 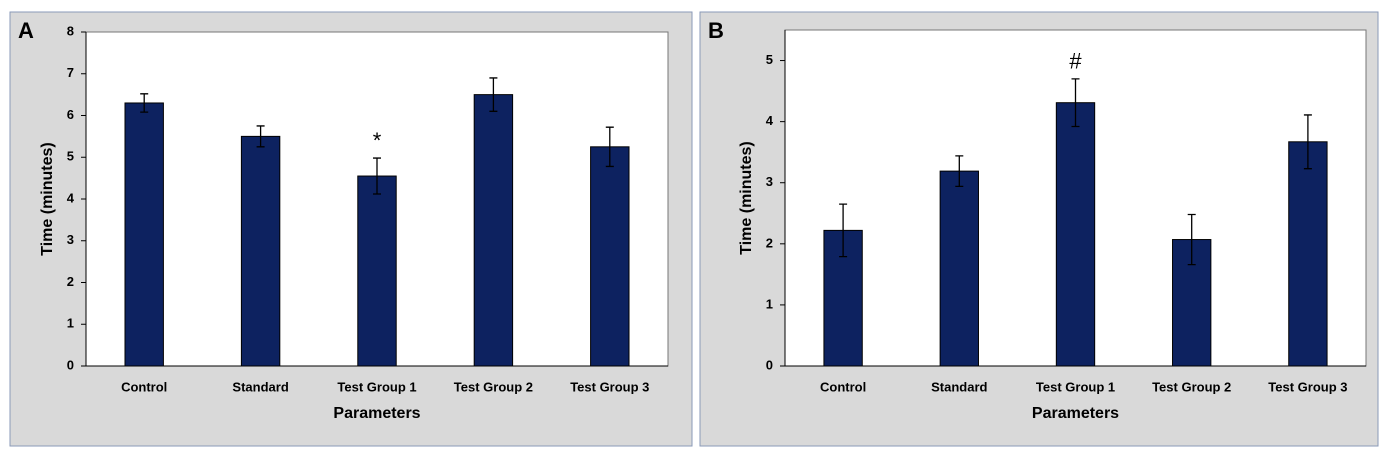 I want to click on annotation: #, so click(x=1075, y=61).